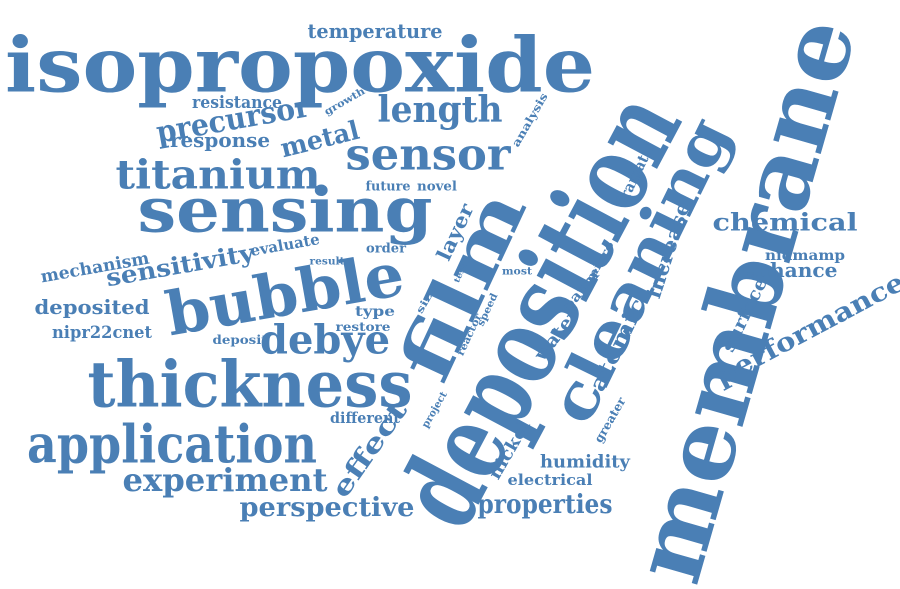 The height and width of the screenshot is (589, 900). I want to click on word-electrical: electrical, so click(550, 480).